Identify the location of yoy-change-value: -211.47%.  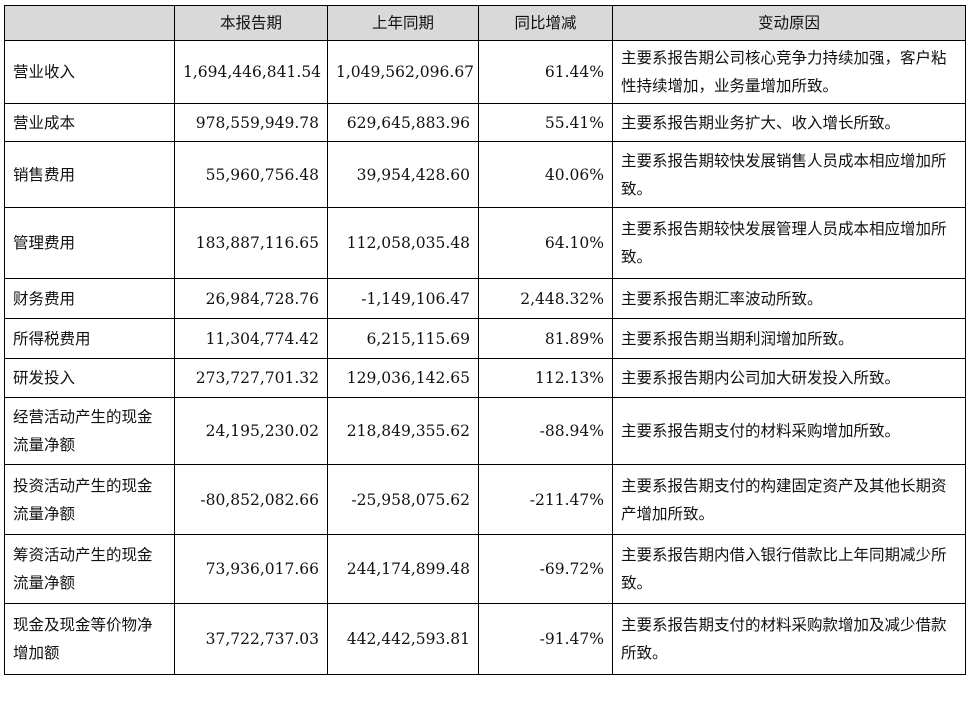
(545, 499).